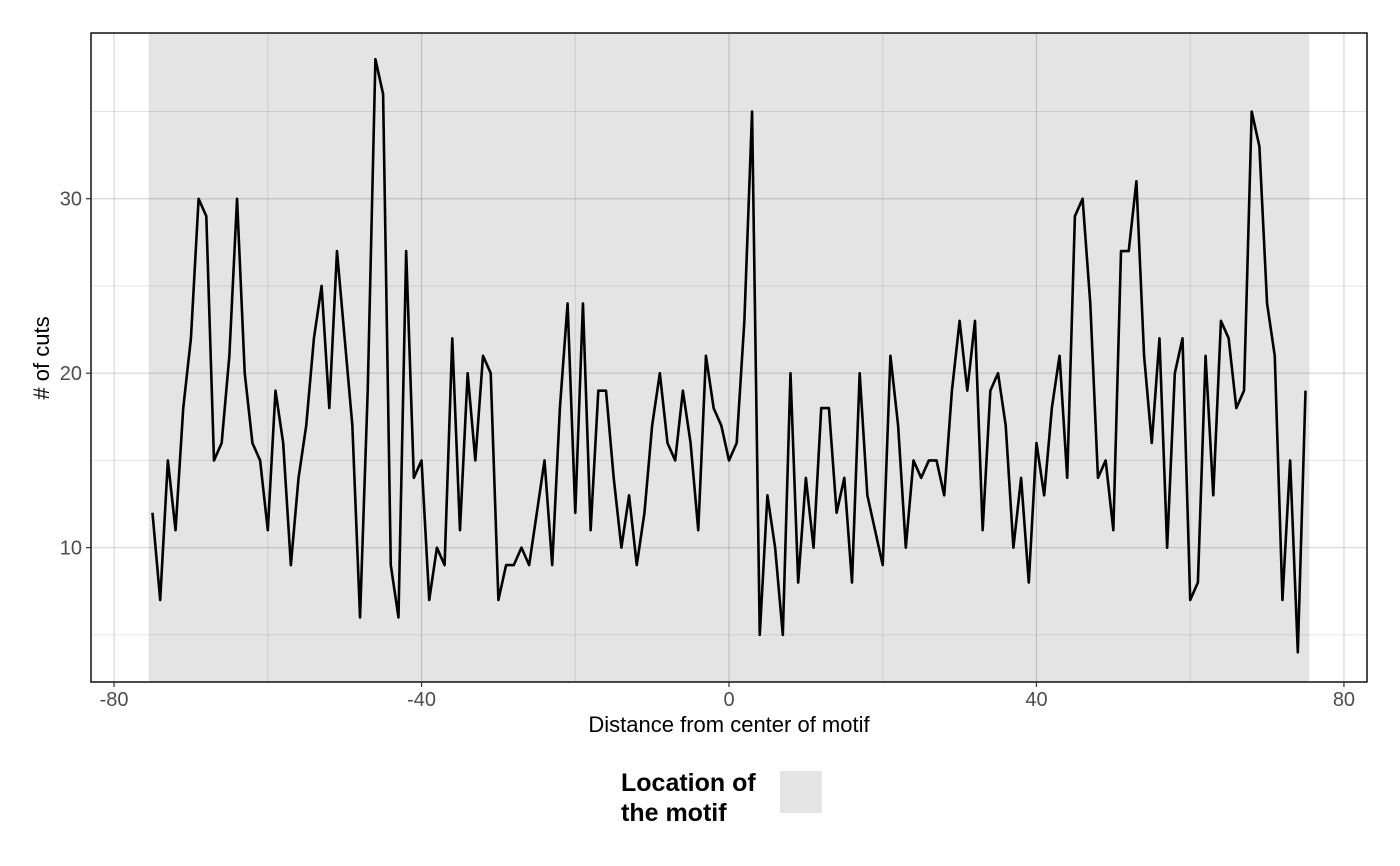  What do you see at coordinates (71, 200) in the screenshot?
I see `y-tick-label: 30` at bounding box center [71, 200].